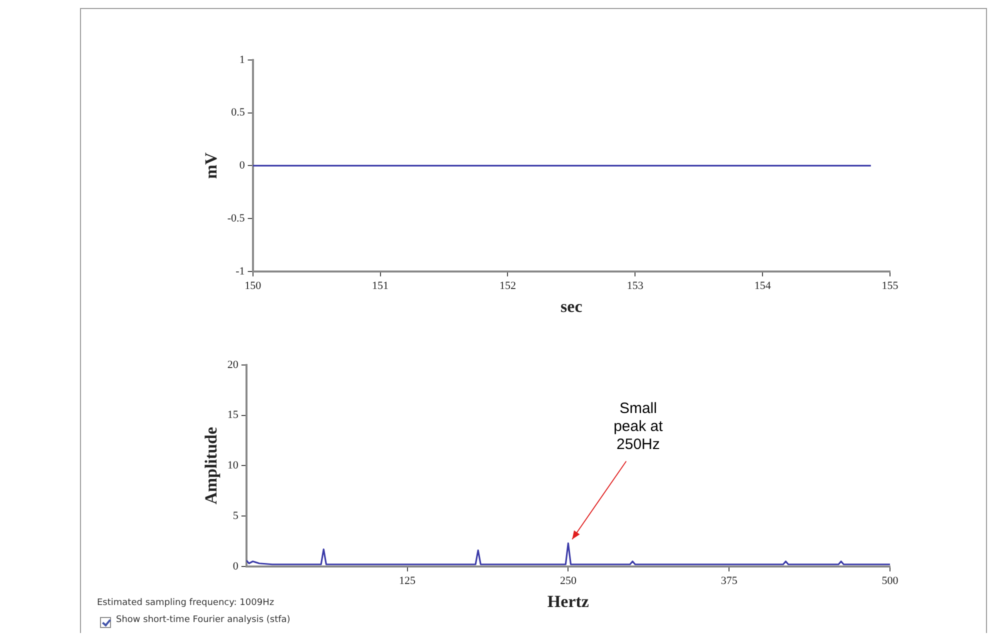 Image resolution: width=996 pixels, height=635 pixels. I want to click on y-tick-label: 1, so click(242, 60).